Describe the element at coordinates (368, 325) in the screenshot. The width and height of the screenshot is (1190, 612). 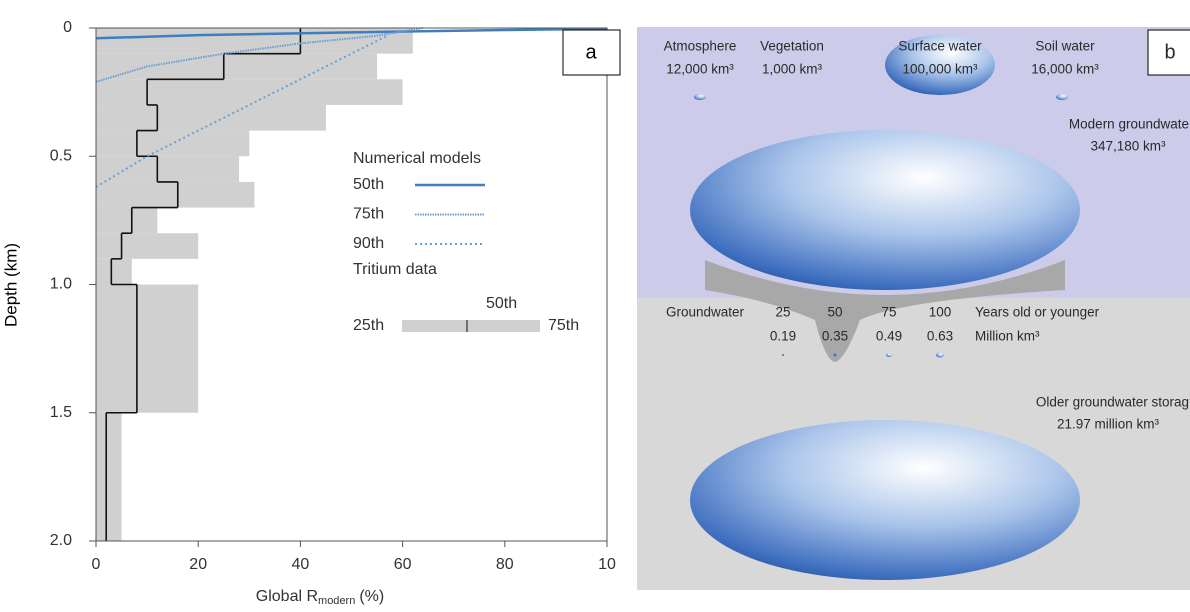
I see `legend-label: 25th` at that location.